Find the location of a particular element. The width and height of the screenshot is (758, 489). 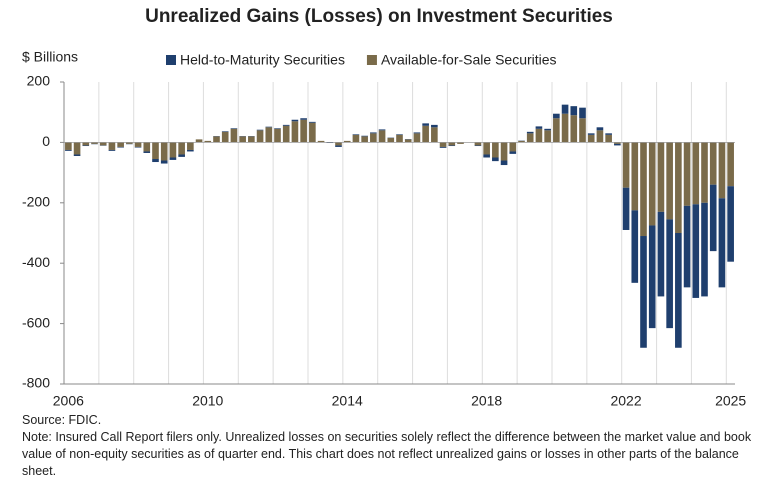

y-axis-label: $ Billions is located at coordinates (50, 57).